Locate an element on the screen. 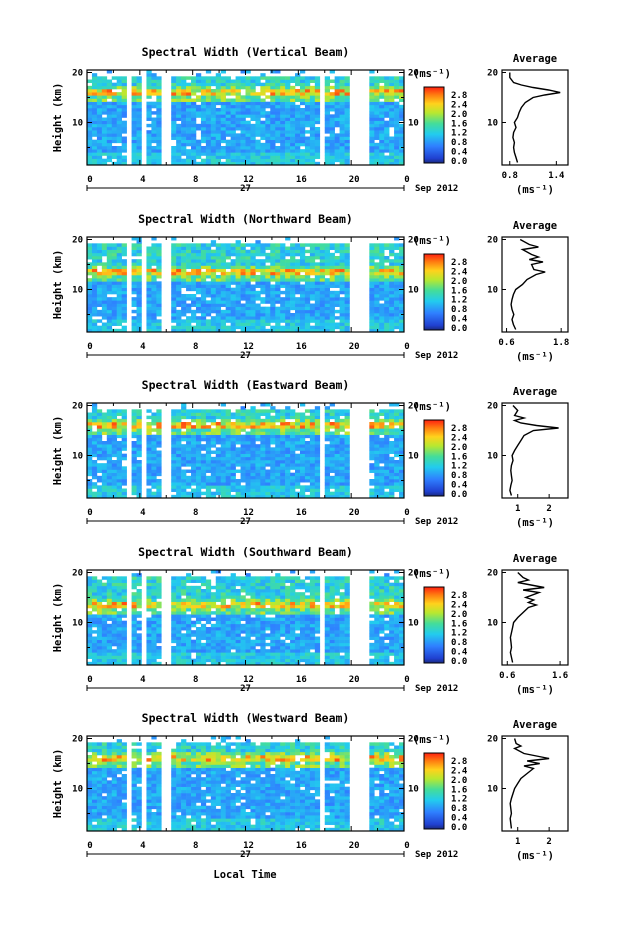  y-tick-label-right: 20 is located at coordinates (413, 407).